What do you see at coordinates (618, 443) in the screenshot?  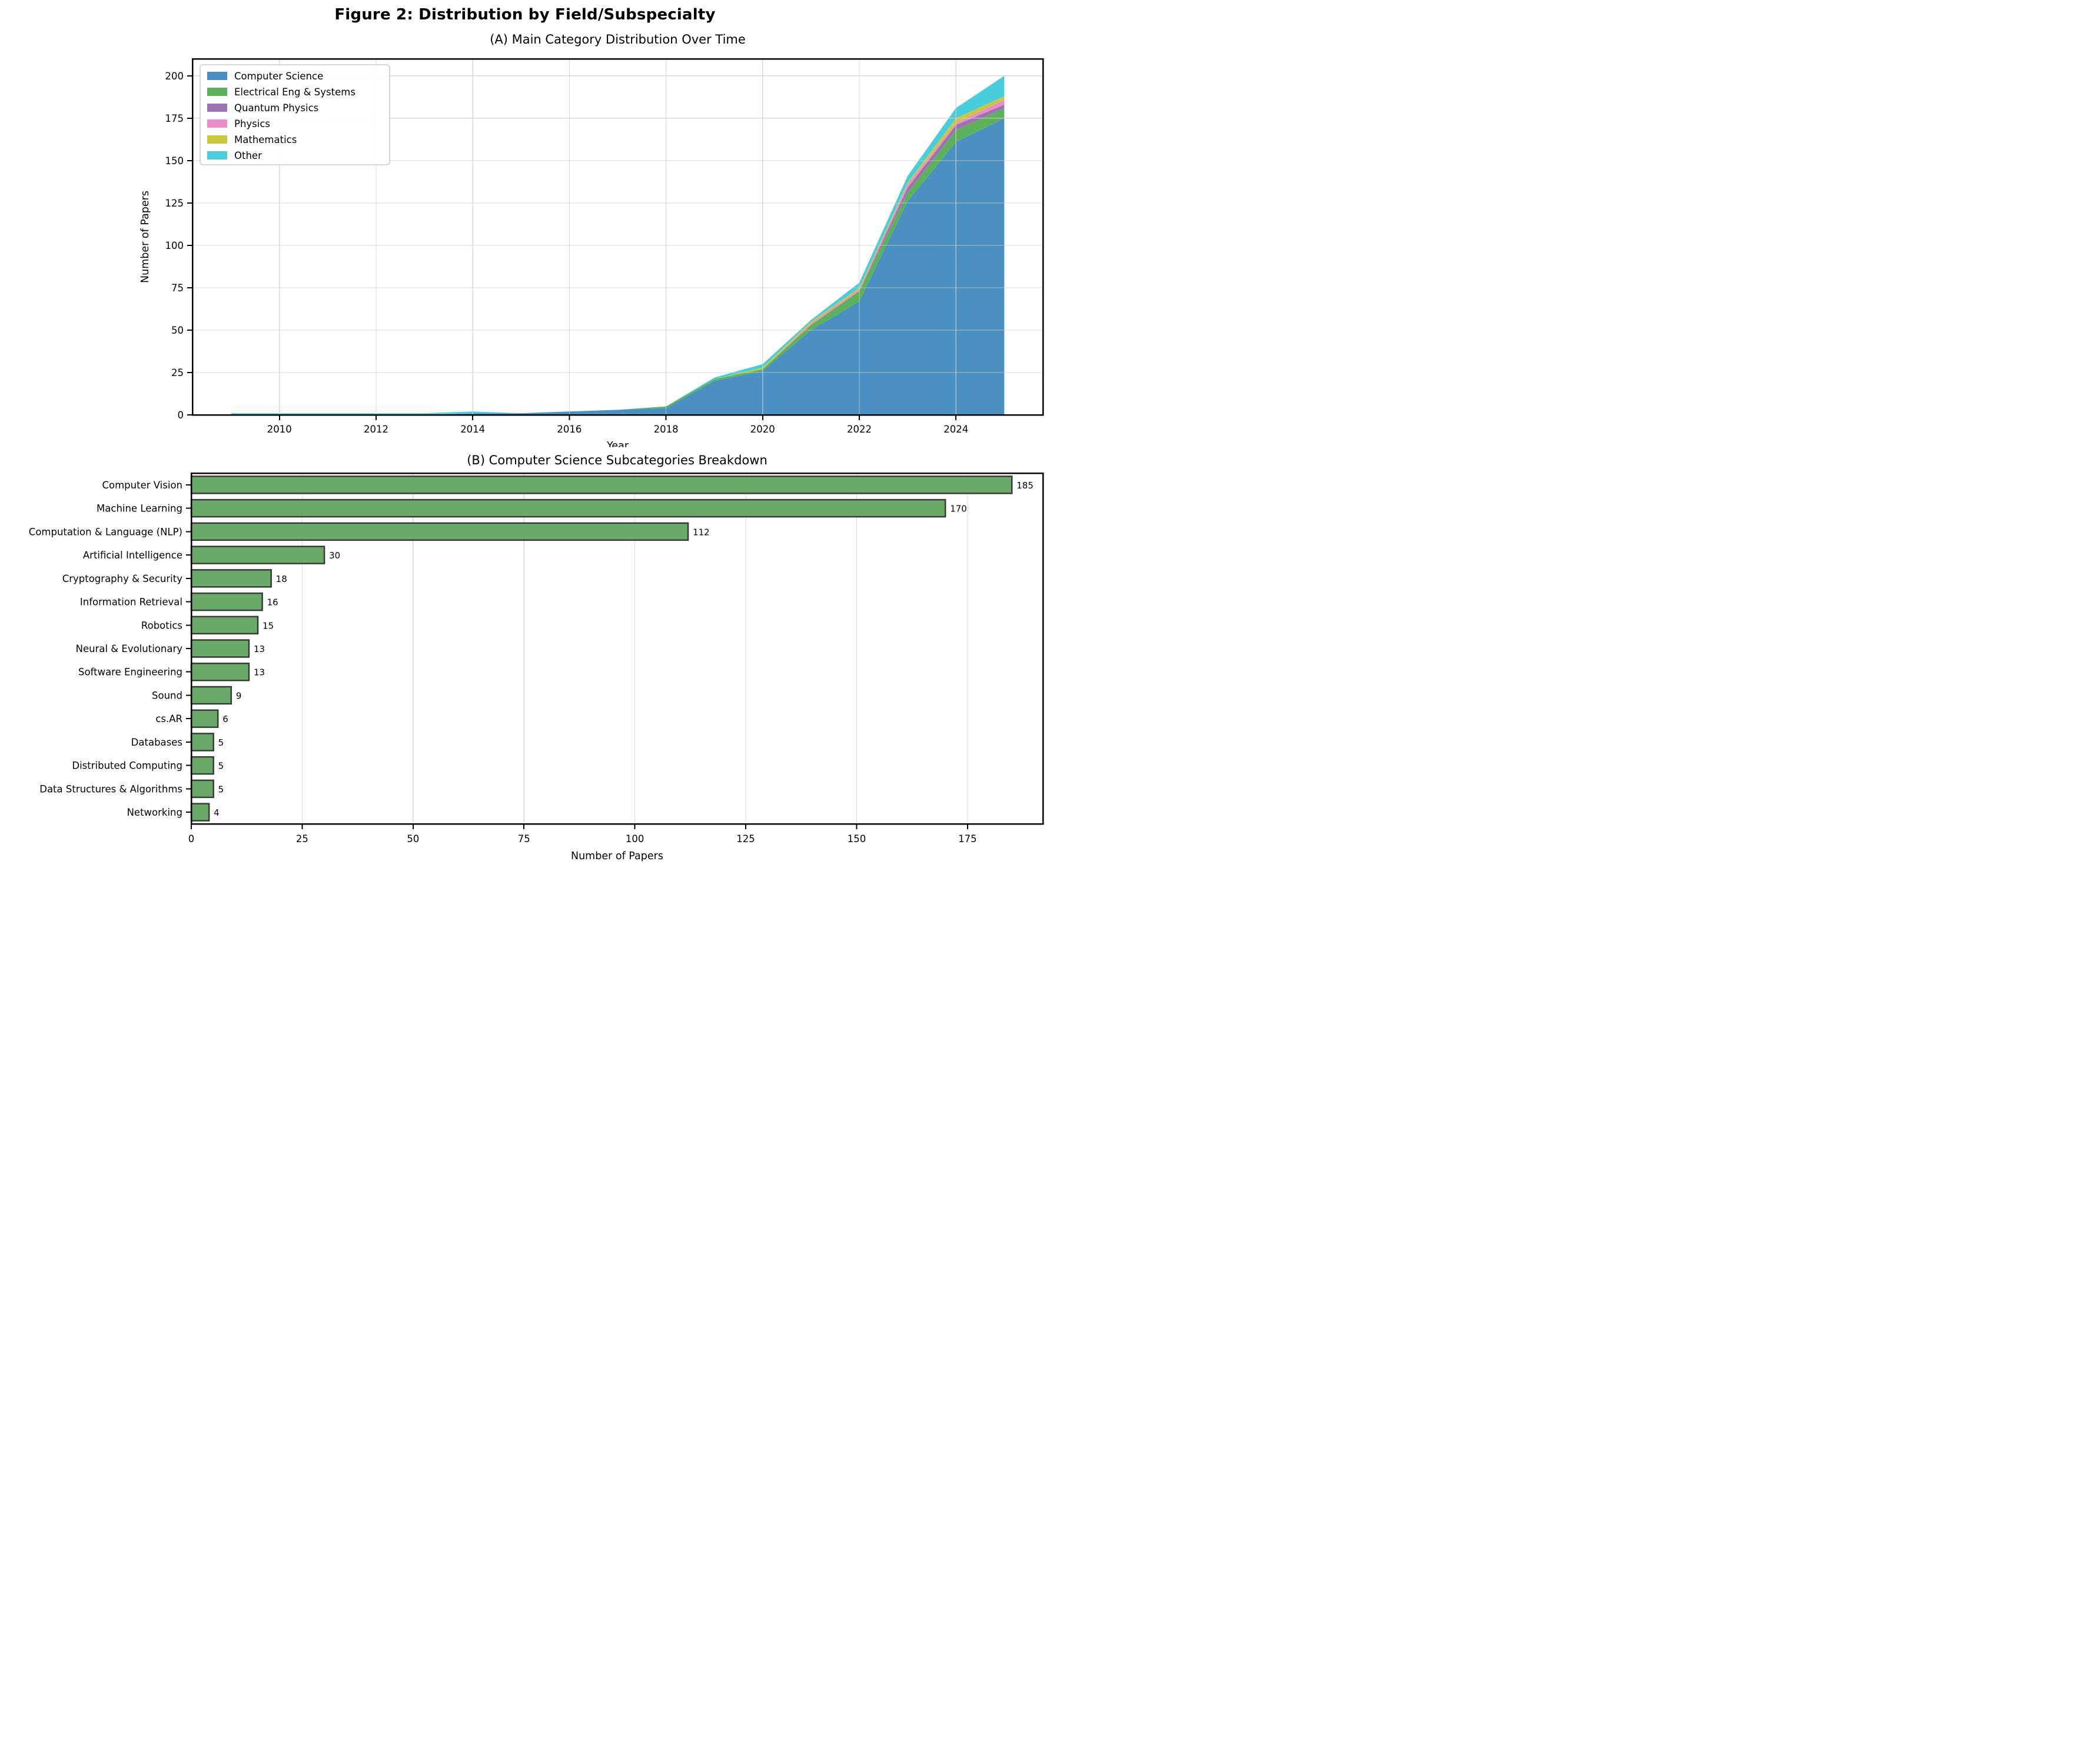 I see `x-axis-label: Year` at bounding box center [618, 443].